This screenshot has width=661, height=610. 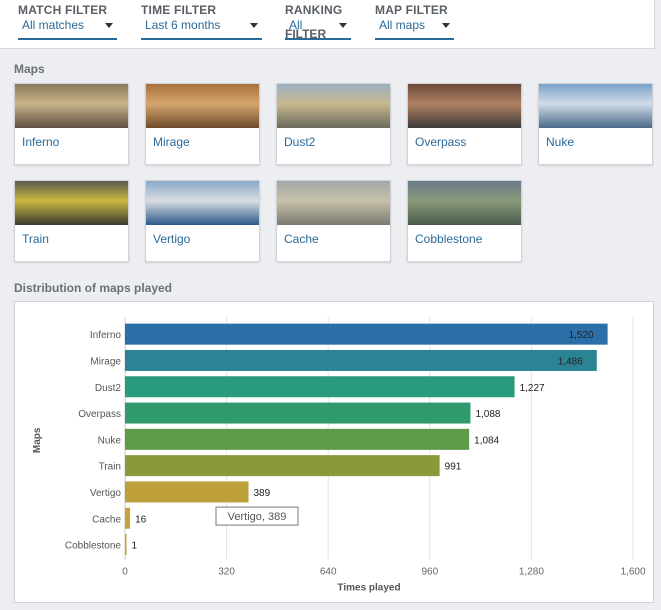 I want to click on y-tick-label: Train, so click(x=110, y=467).